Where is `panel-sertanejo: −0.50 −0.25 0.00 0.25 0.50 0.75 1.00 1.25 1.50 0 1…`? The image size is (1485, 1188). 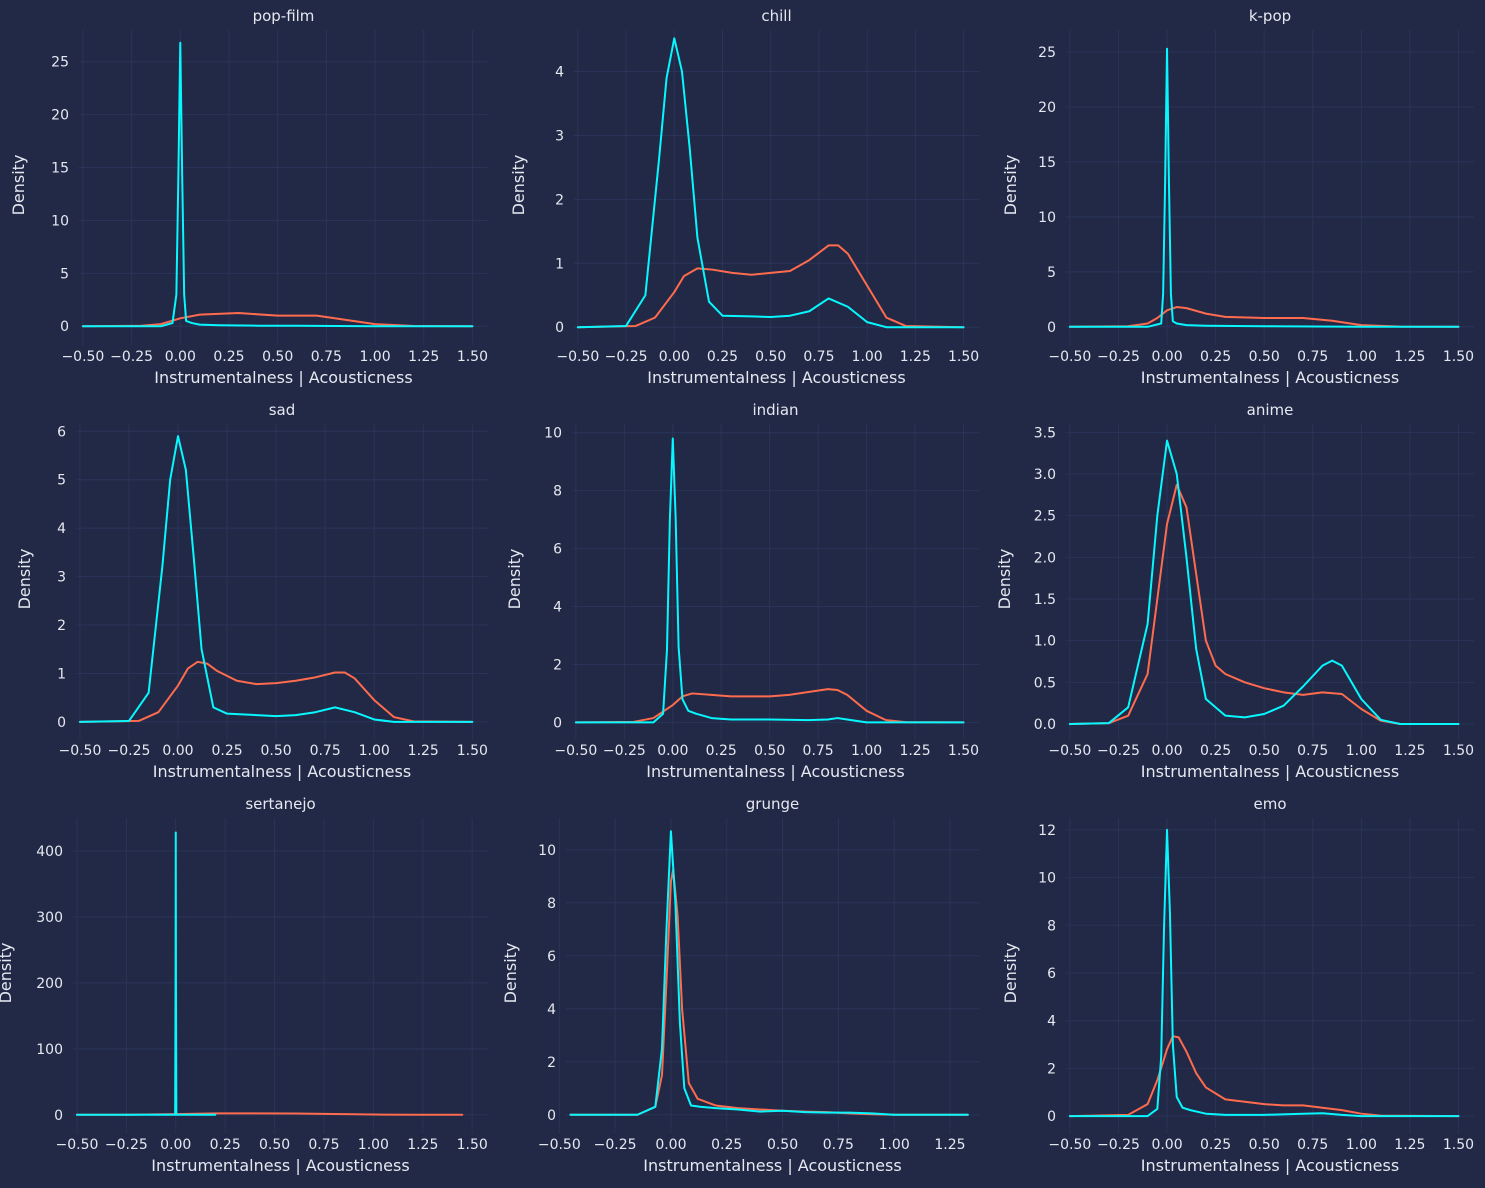
panel-sertanejo: −0.50 −0.25 0.00 0.25 0.50 0.75 1.00 1.25 1.50 0 1… is located at coordinates (244, 985).